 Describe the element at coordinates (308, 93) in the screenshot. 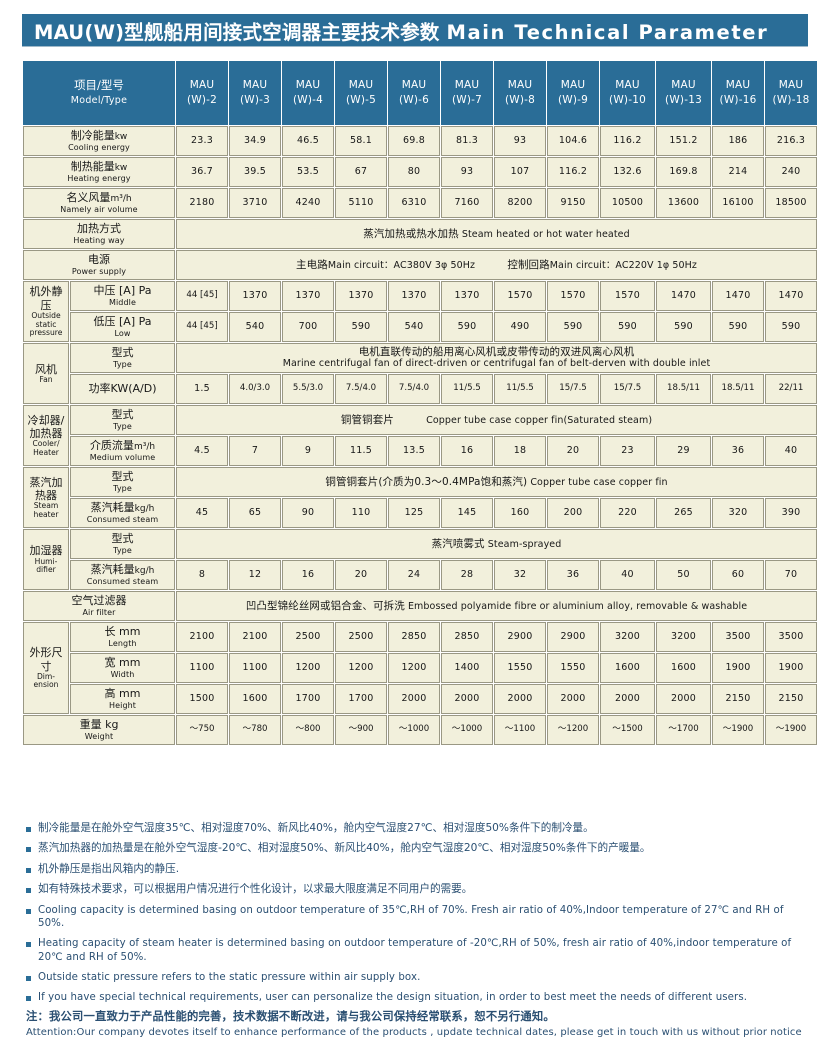

I see `header-model-2: MAU (W)-4` at that location.